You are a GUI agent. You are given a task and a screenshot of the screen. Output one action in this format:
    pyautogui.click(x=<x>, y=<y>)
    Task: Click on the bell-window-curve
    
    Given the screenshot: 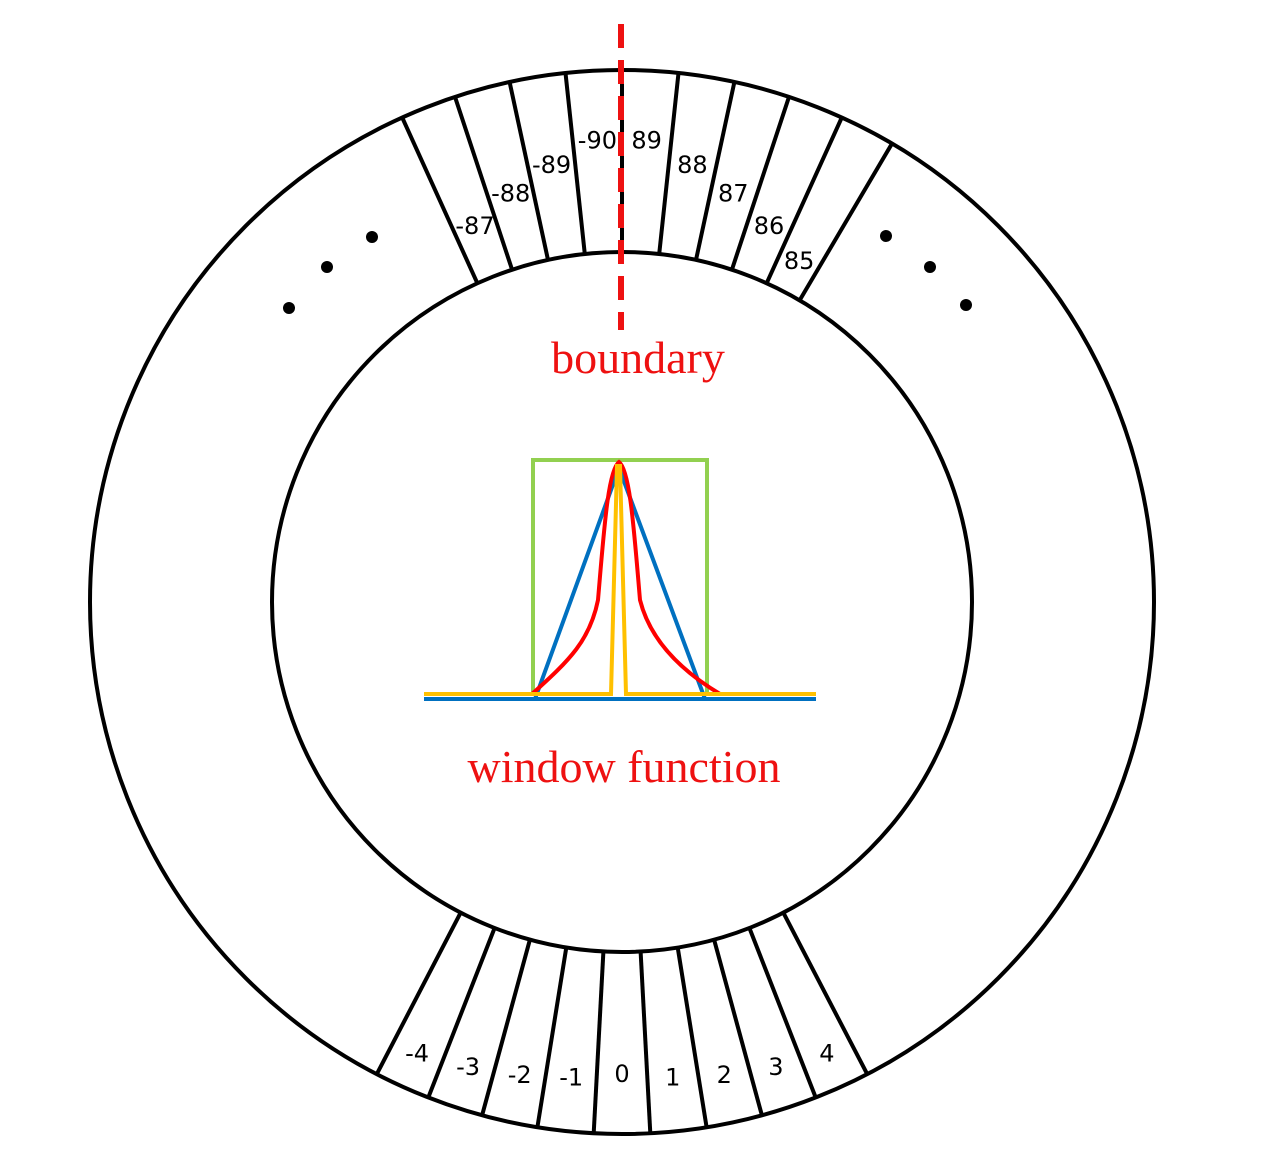 What is the action you would take?
    pyautogui.click(x=626, y=577)
    